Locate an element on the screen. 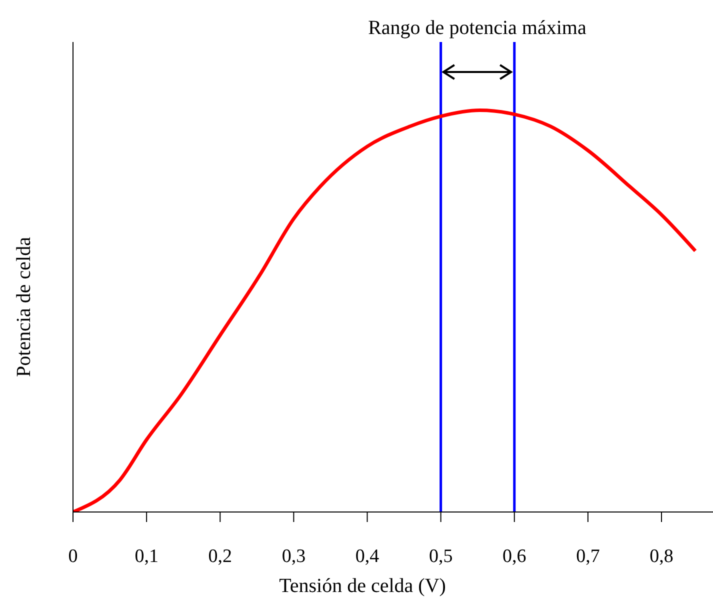  x-tick-label: 0 is located at coordinates (73, 556).